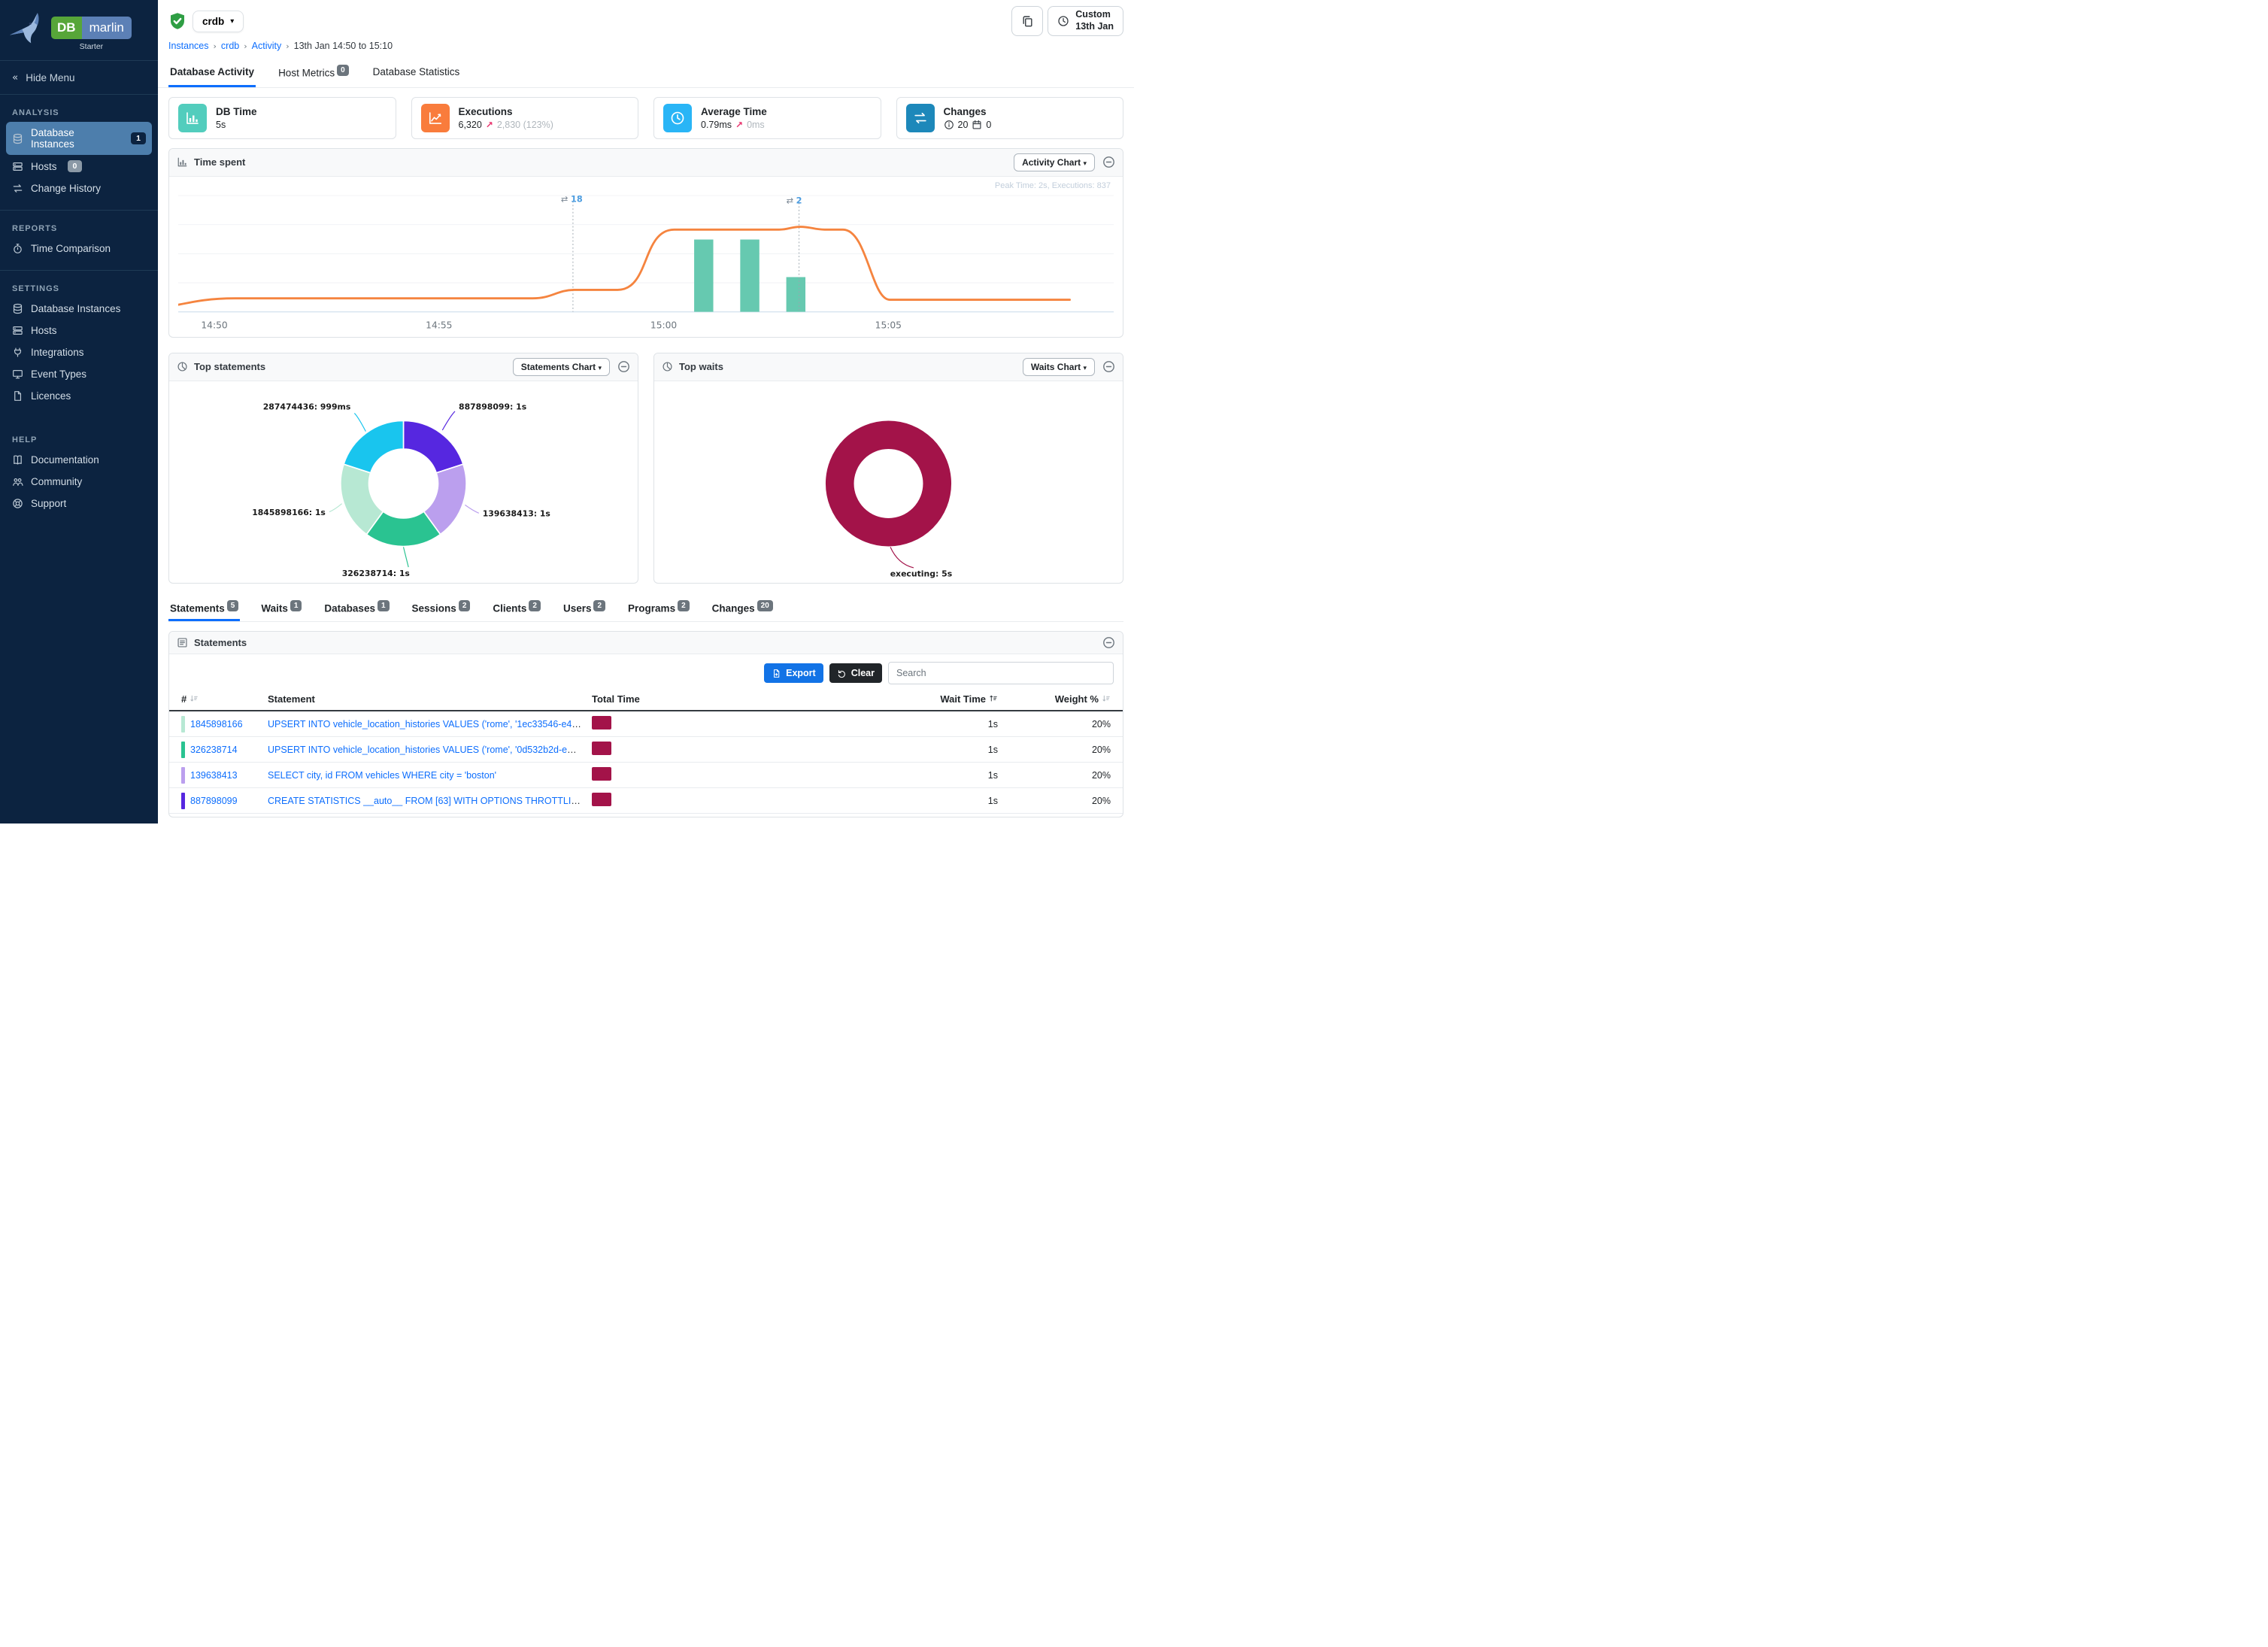  Describe the element at coordinates (572, 199) in the screenshot. I see `change-marker-label: ⇄ 18` at that location.